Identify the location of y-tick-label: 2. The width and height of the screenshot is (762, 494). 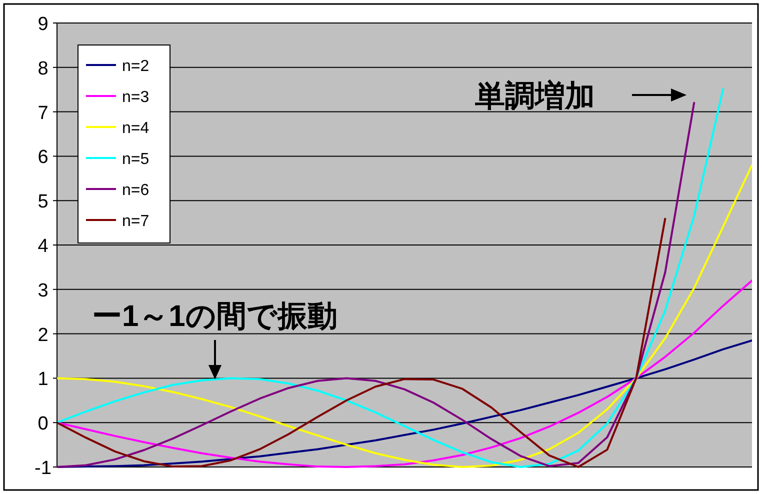
(43, 335).